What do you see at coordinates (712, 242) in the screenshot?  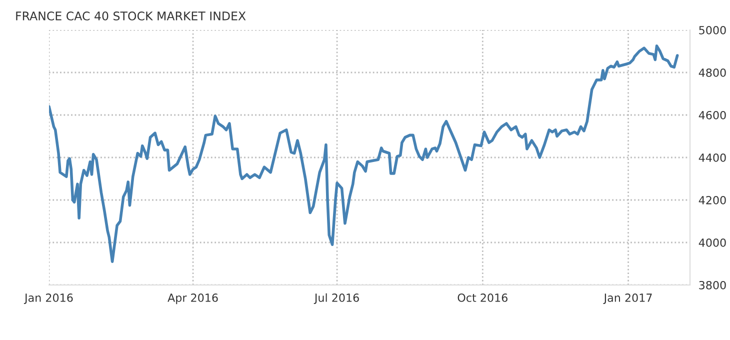 I see `y-tick-label: 4000` at bounding box center [712, 242].